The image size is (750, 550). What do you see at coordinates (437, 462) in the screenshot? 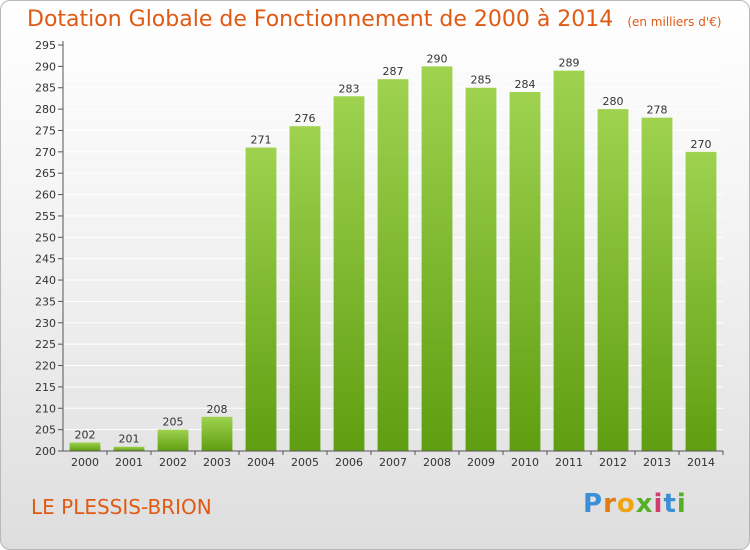
I see `x-tick-label-2008: 2008` at bounding box center [437, 462].